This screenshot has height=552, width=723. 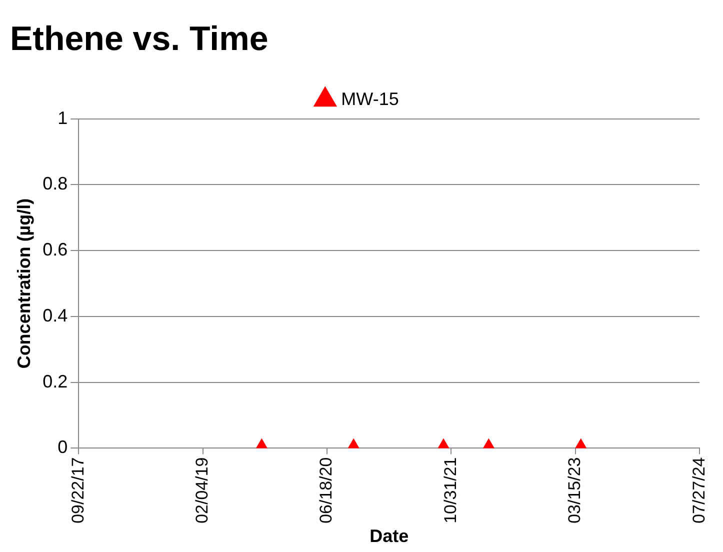 What do you see at coordinates (63, 118) in the screenshot?
I see `y-tick-label: 1` at bounding box center [63, 118].